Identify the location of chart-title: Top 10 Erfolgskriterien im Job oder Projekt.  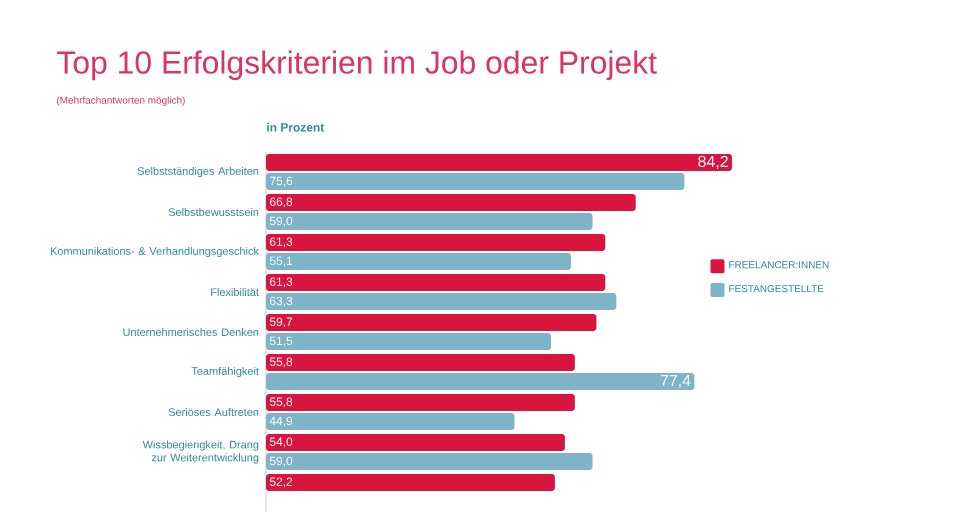
(357, 65).